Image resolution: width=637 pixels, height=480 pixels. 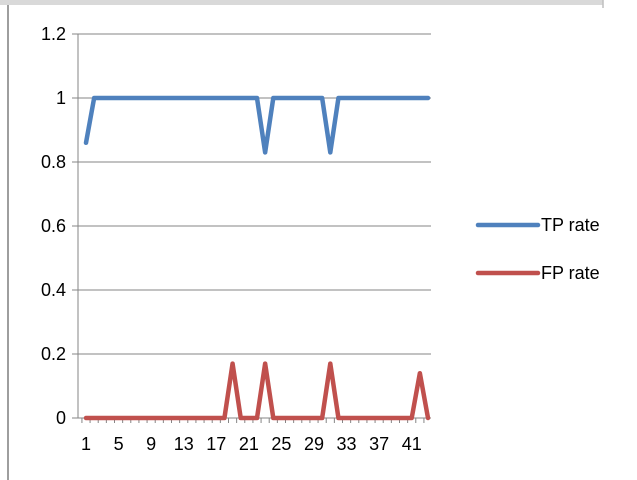 What do you see at coordinates (347, 444) in the screenshot?
I see `x-tick-label: 33` at bounding box center [347, 444].